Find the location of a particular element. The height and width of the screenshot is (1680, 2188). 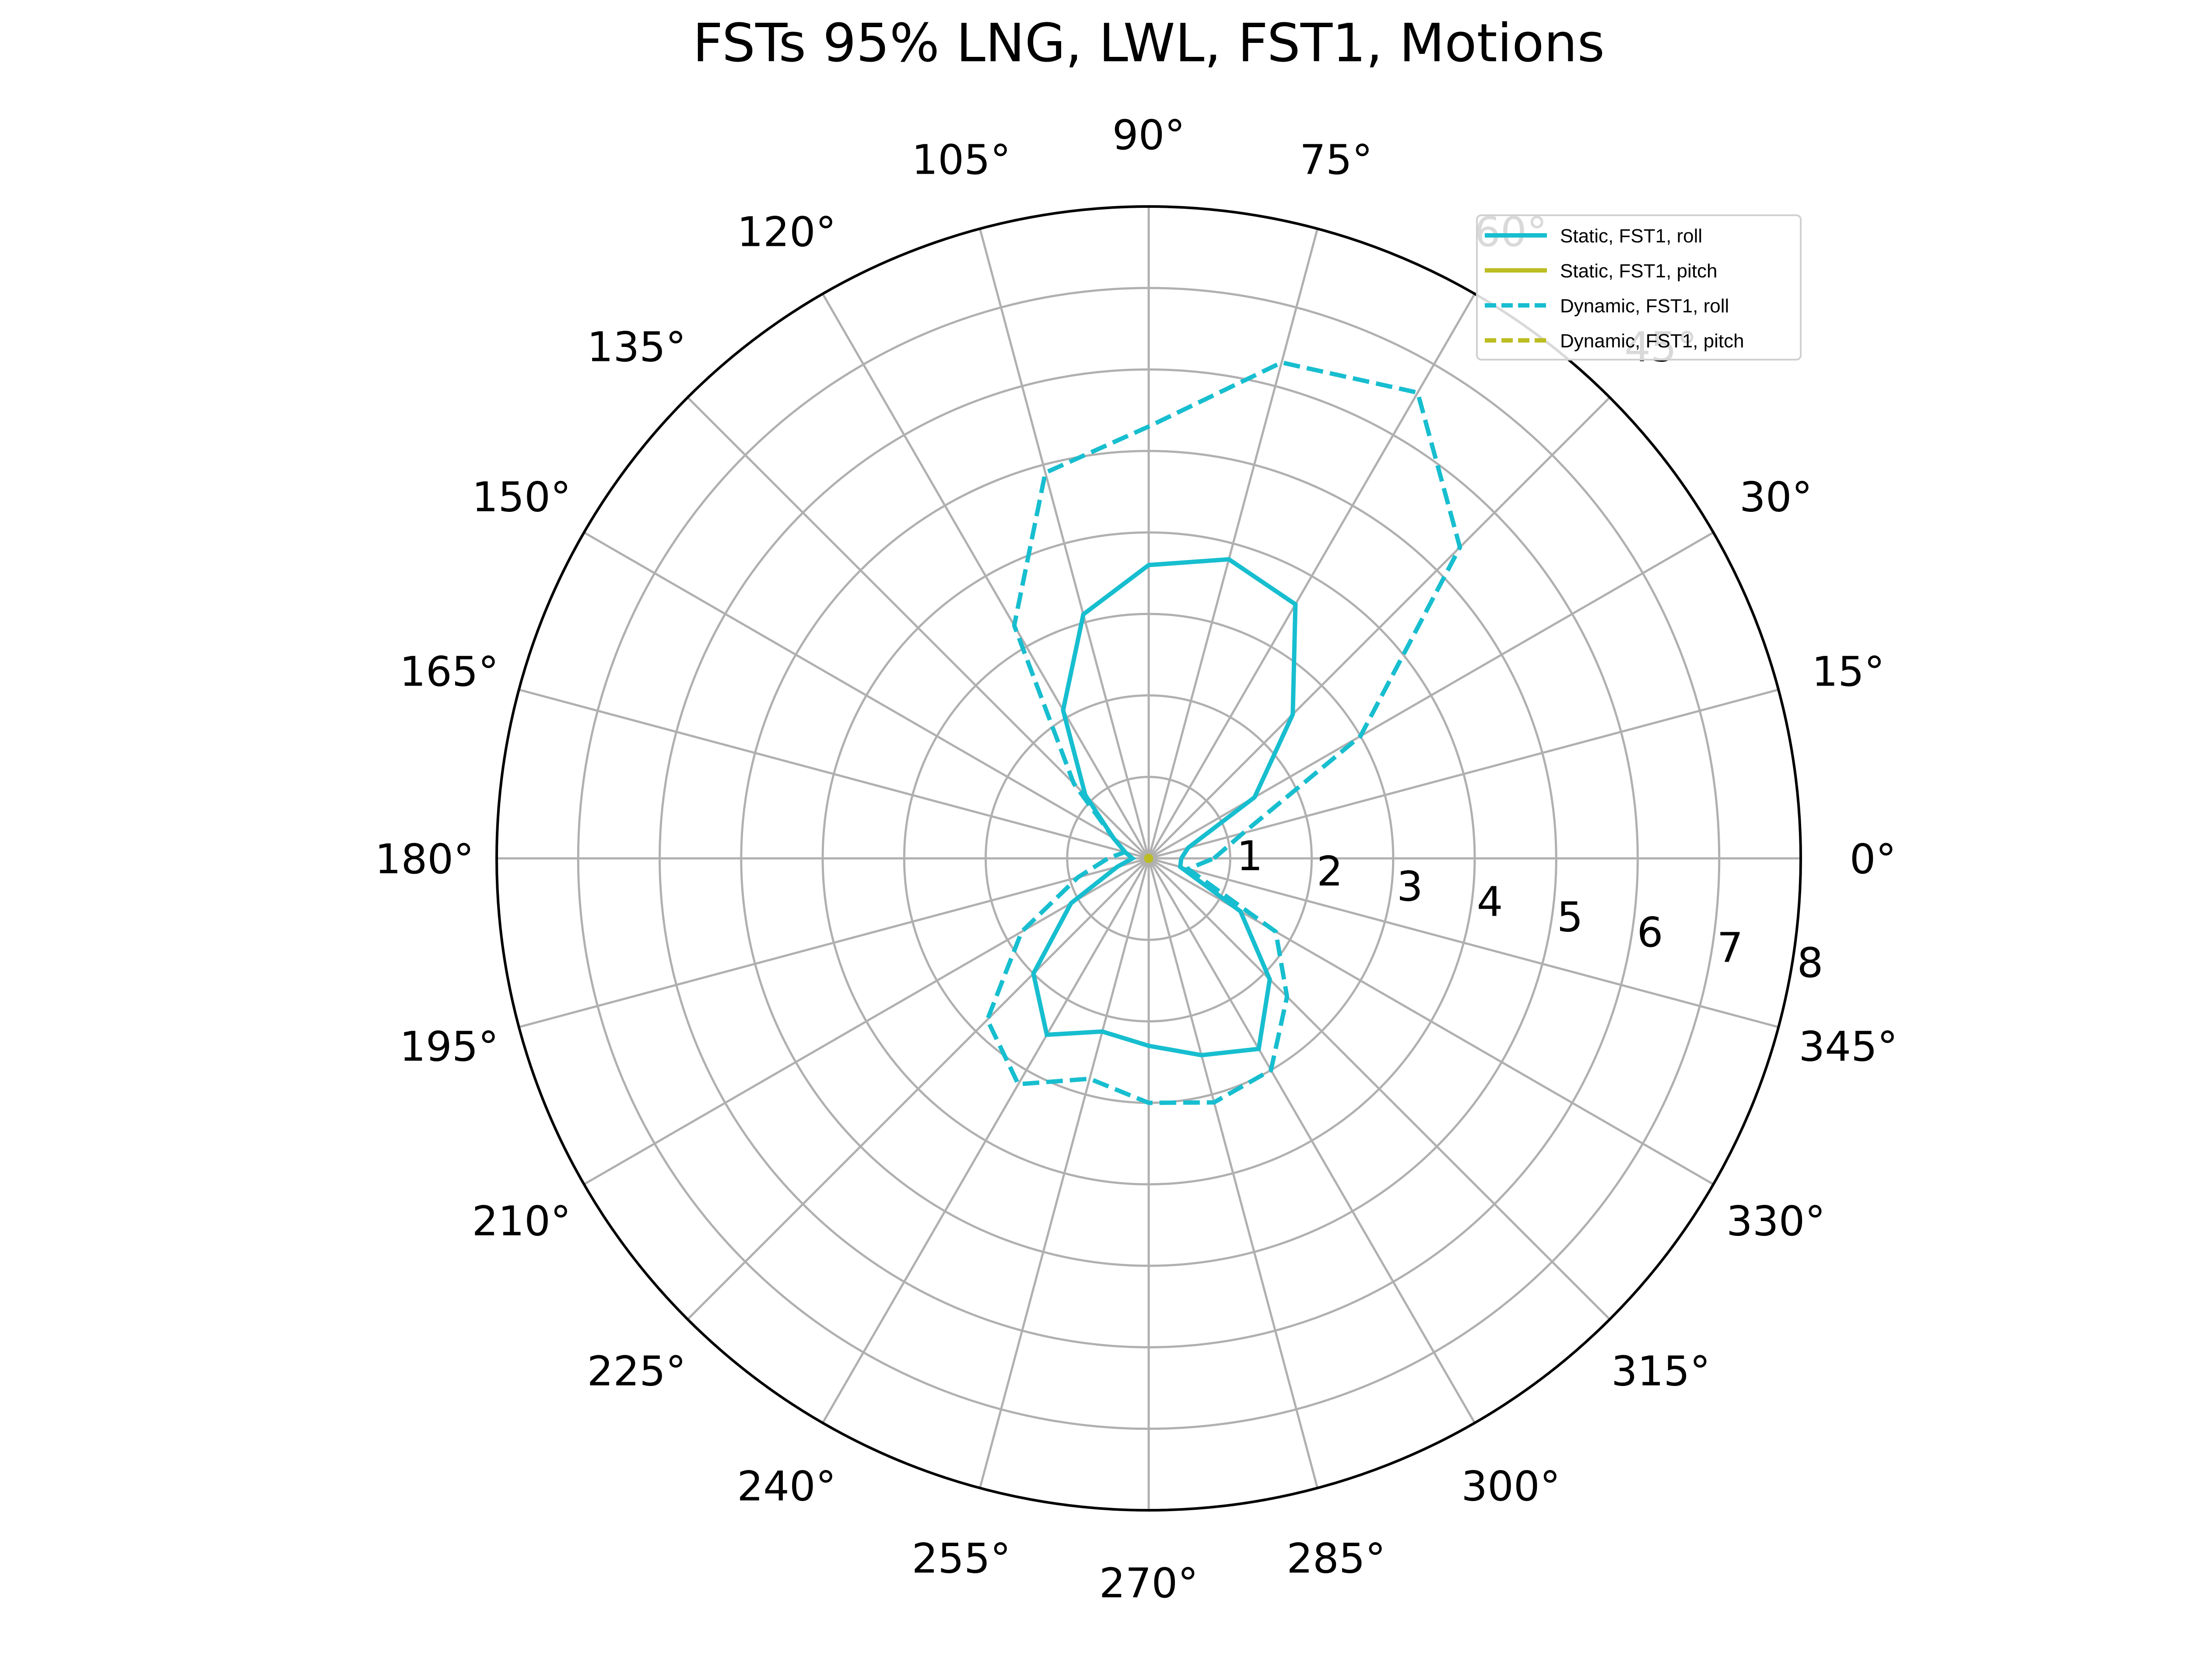

angular-tick-label: 90° is located at coordinates (1148, 135).